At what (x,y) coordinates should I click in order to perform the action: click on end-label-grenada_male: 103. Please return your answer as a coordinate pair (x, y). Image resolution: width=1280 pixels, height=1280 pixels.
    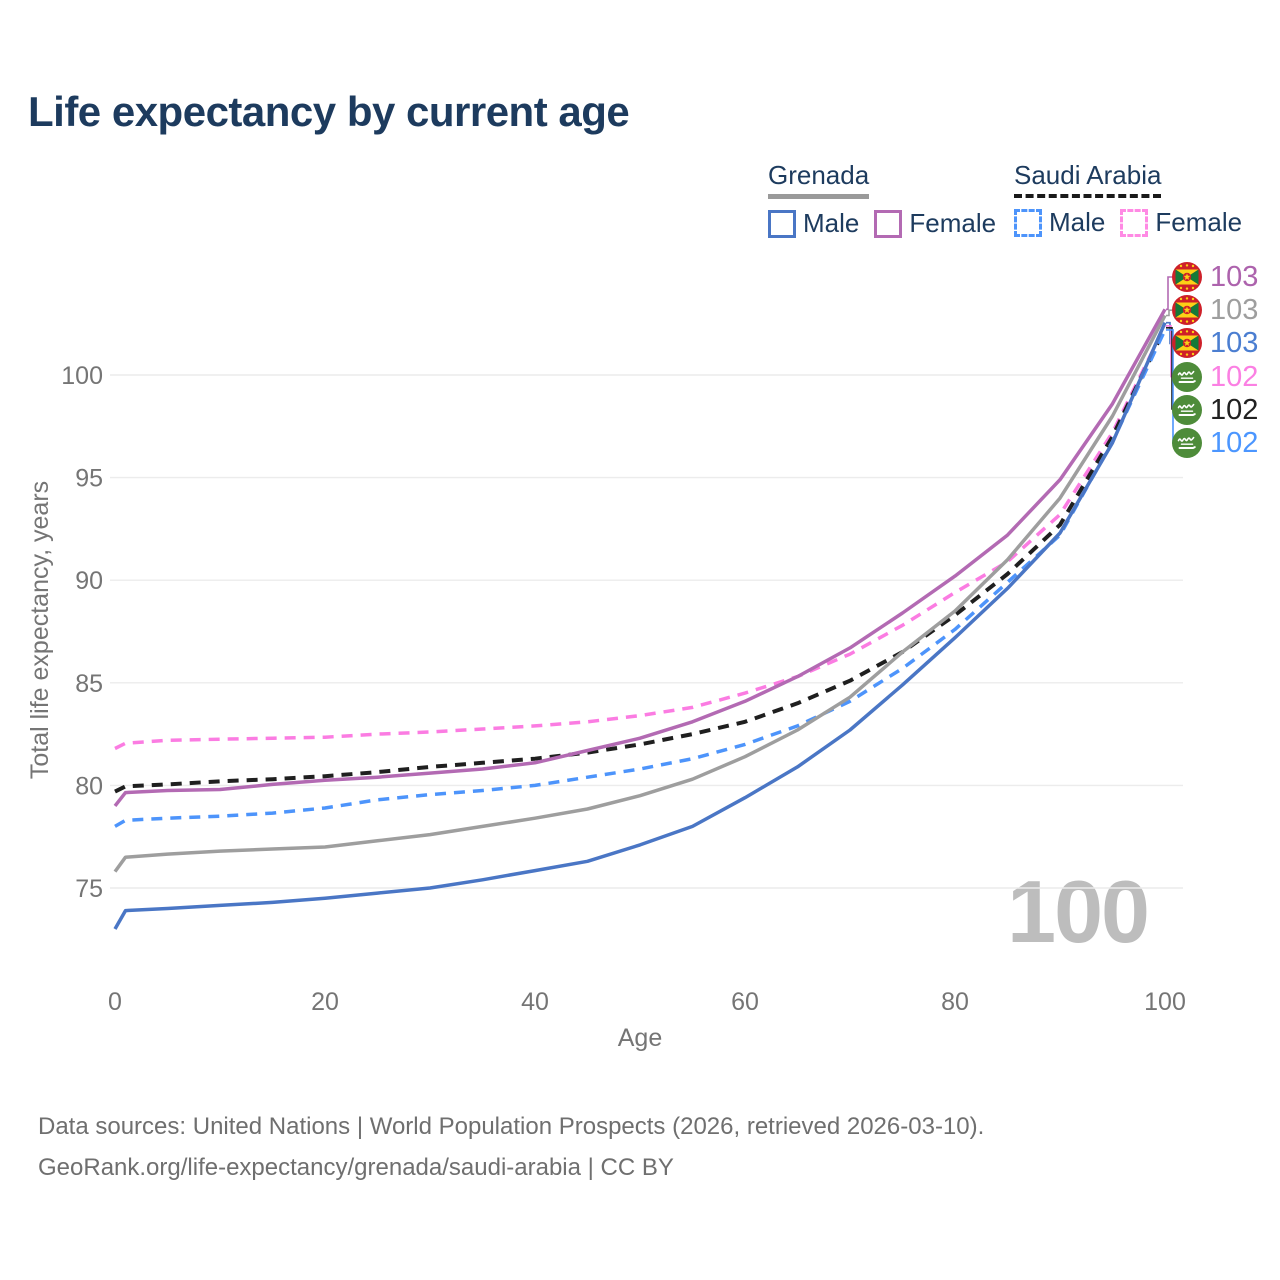
    Looking at the image, I should click on (1215, 343).